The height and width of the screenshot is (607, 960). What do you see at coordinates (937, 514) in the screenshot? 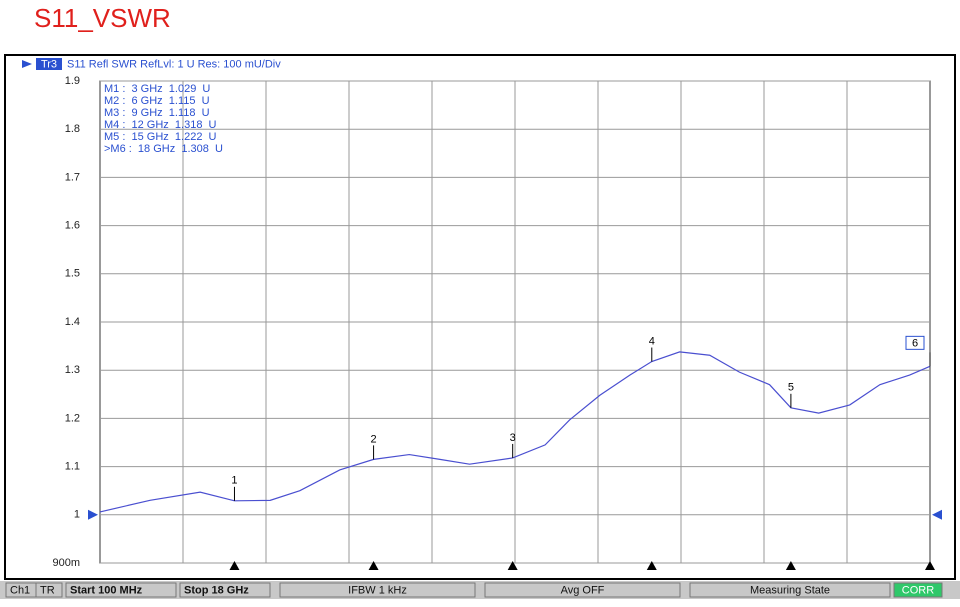
I see `ref-arrow-right` at bounding box center [937, 514].